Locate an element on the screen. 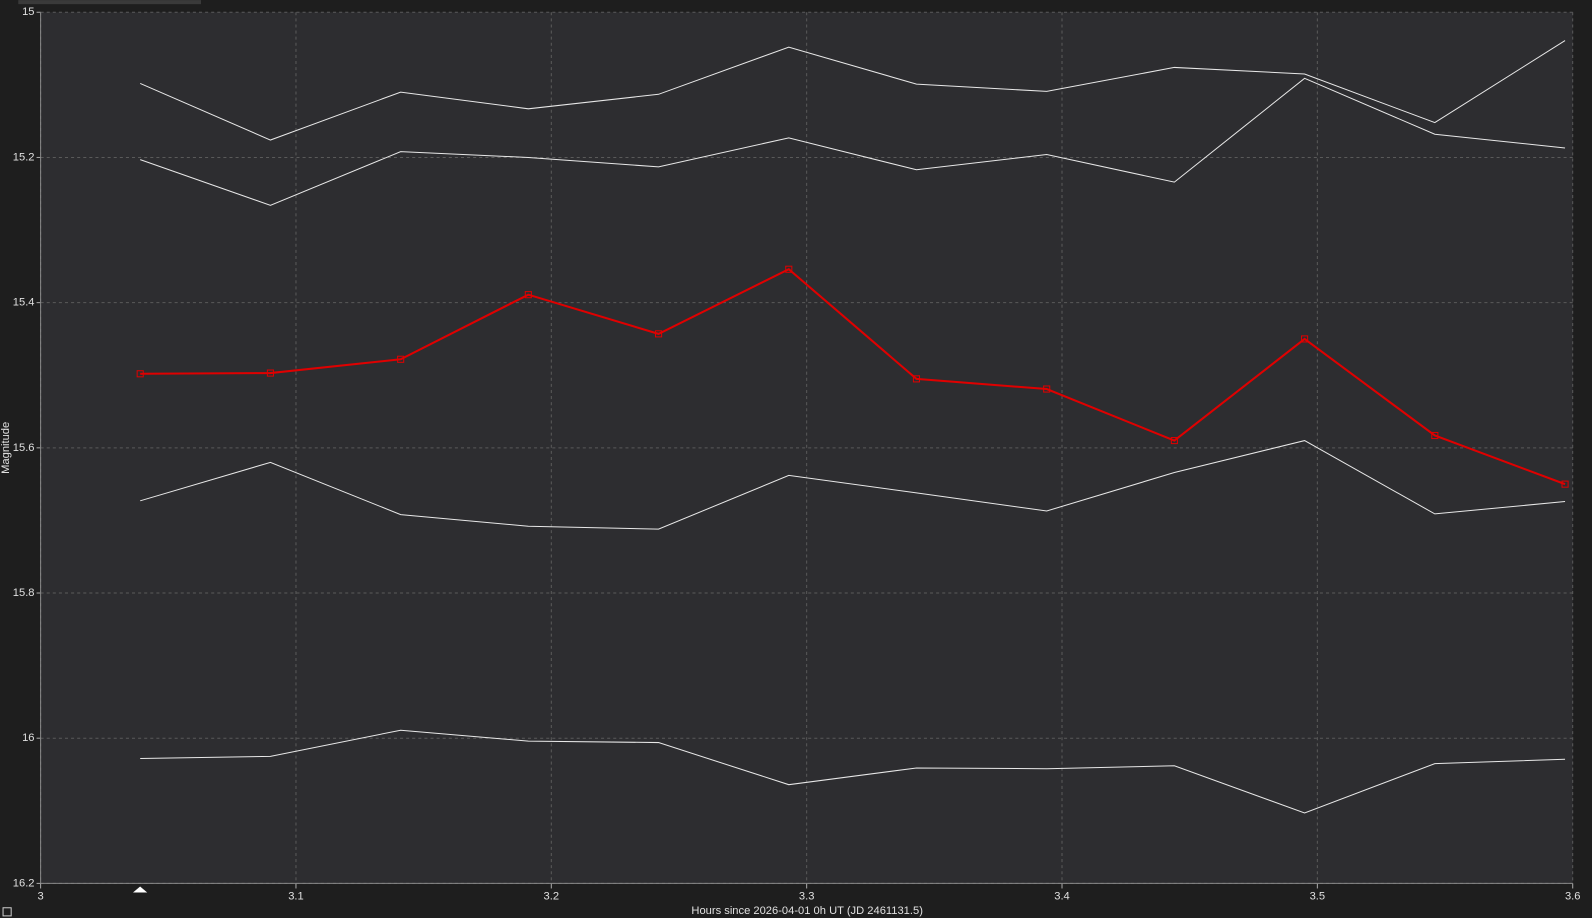 The height and width of the screenshot is (918, 1592). x-tick-label: 3.3 is located at coordinates (807, 897).